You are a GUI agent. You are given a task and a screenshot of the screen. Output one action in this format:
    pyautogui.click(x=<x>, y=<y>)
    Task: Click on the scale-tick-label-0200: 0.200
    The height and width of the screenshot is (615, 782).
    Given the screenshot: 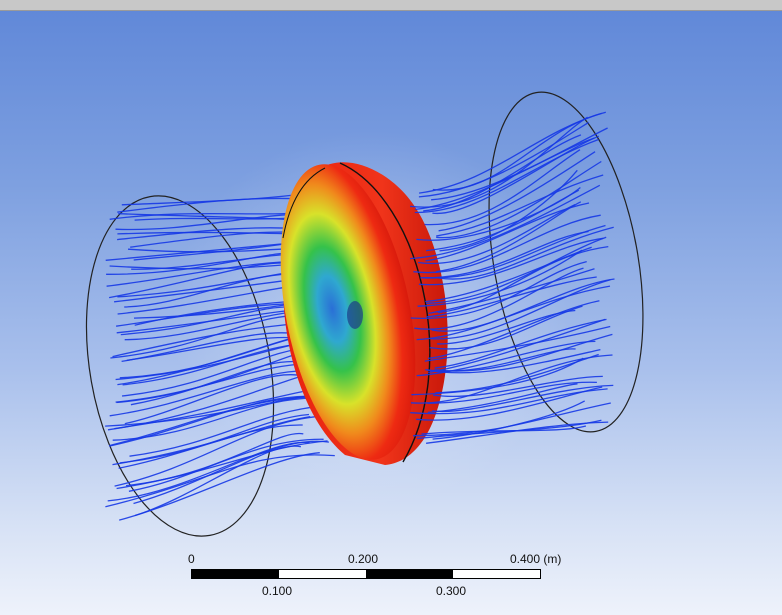 What is the action you would take?
    pyautogui.click(x=363, y=559)
    